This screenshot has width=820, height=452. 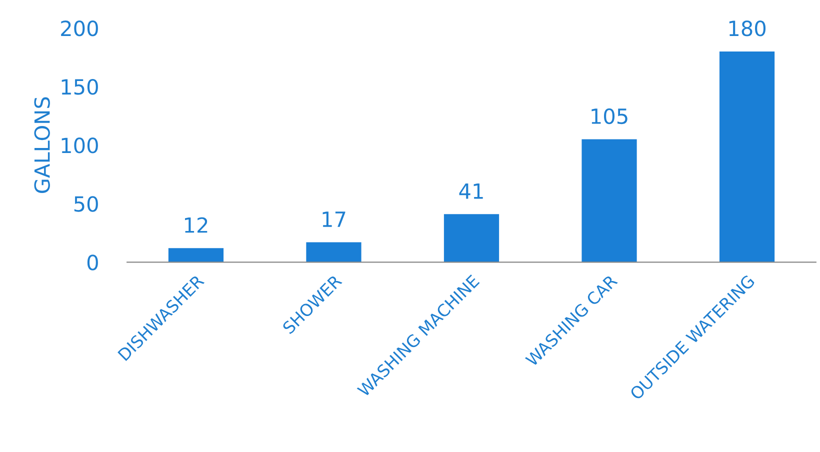 I want to click on data-label: 17, so click(x=334, y=219).